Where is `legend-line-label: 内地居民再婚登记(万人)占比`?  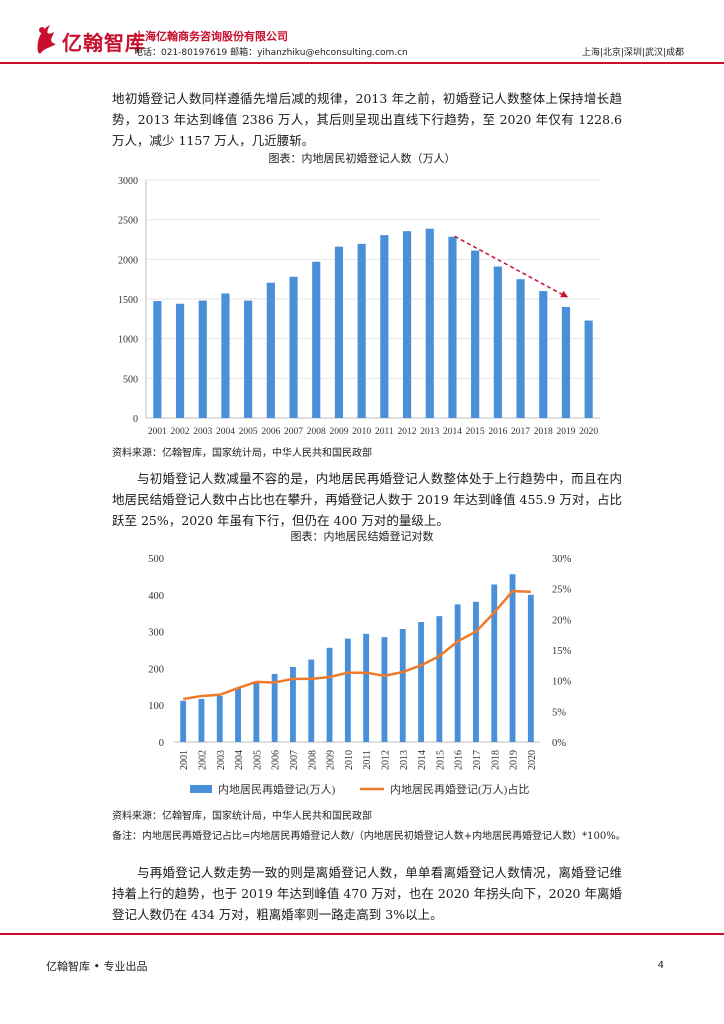
legend-line-label: 内地居民再婚登记(万人)占比 is located at coordinates (459, 789).